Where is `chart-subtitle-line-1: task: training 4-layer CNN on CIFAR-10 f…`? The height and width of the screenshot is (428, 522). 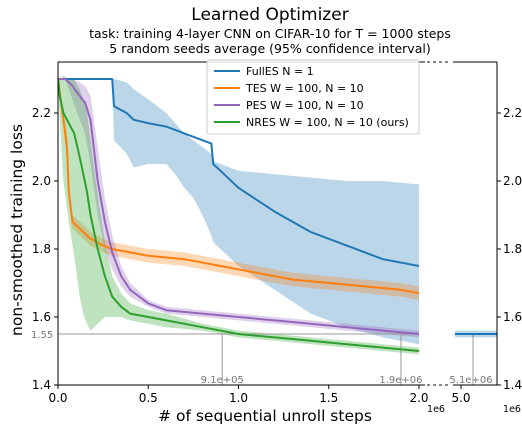 chart-subtitle-line-1: task: training 4-layer CNN on CIFAR-10 f… is located at coordinates (270, 33).